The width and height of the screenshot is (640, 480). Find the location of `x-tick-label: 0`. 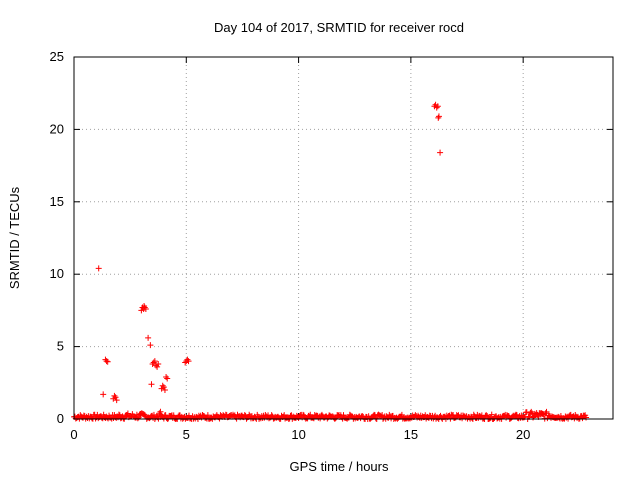

x-tick-label: 0 is located at coordinates (73, 434).